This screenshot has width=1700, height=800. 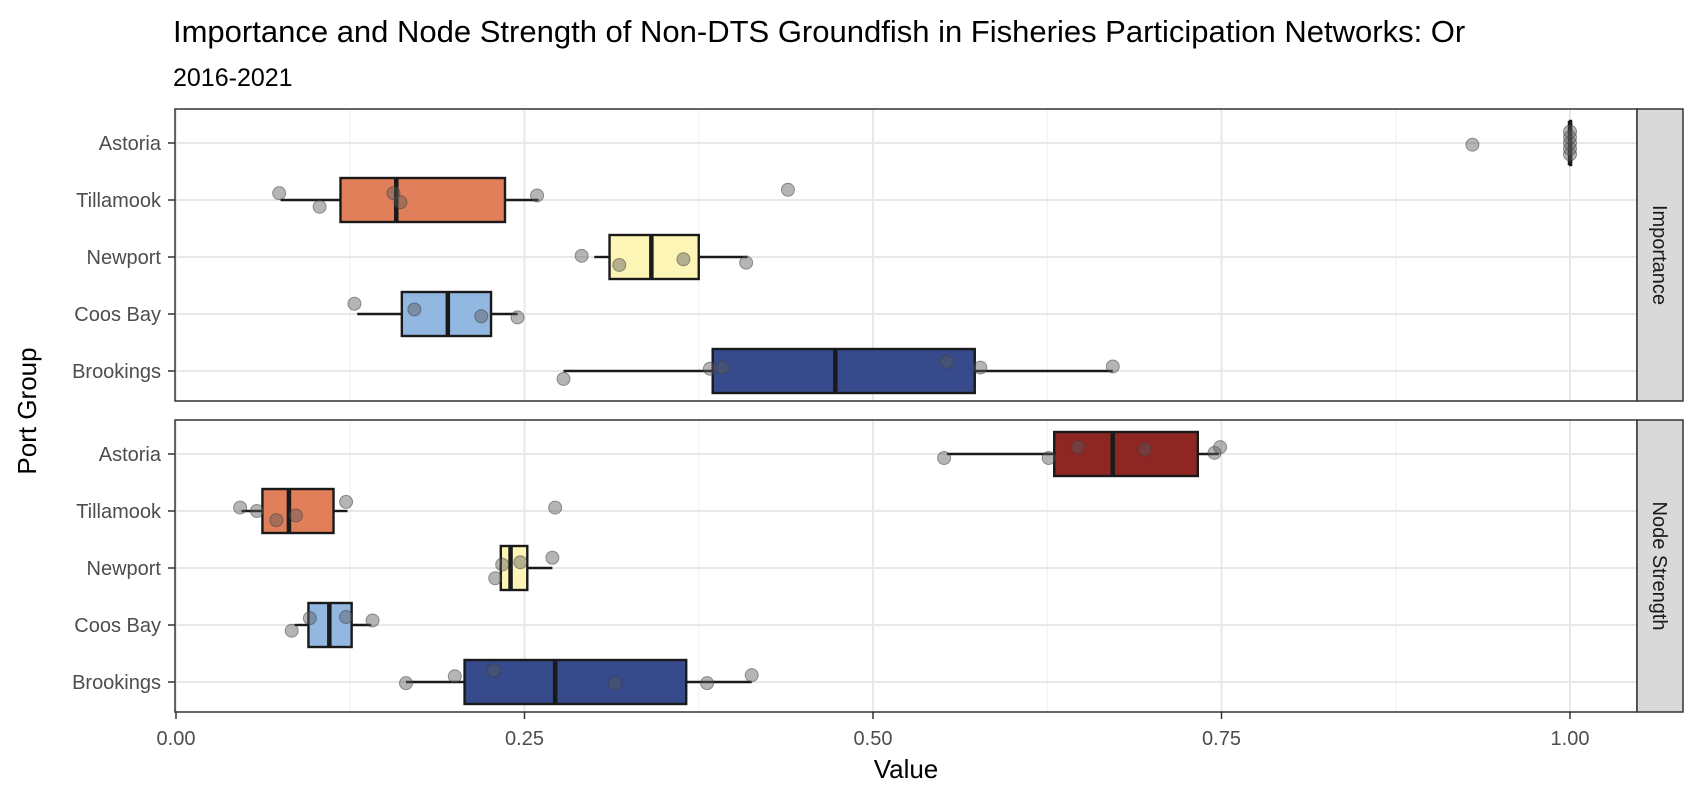 What do you see at coordinates (1221, 739) in the screenshot?
I see `x-tick-label: 0.75` at bounding box center [1221, 739].